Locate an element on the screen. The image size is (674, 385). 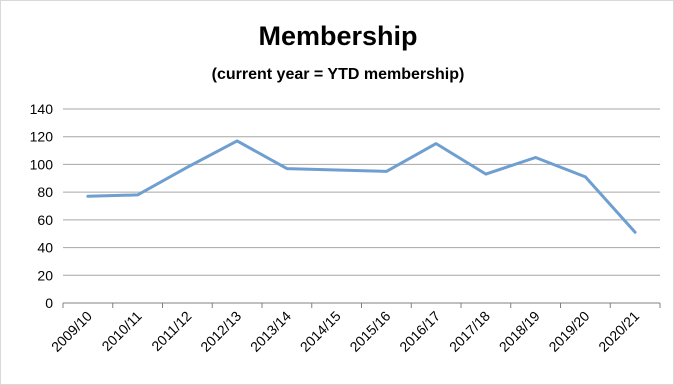
x-tick-label: 2012/13 is located at coordinates (220, 331).